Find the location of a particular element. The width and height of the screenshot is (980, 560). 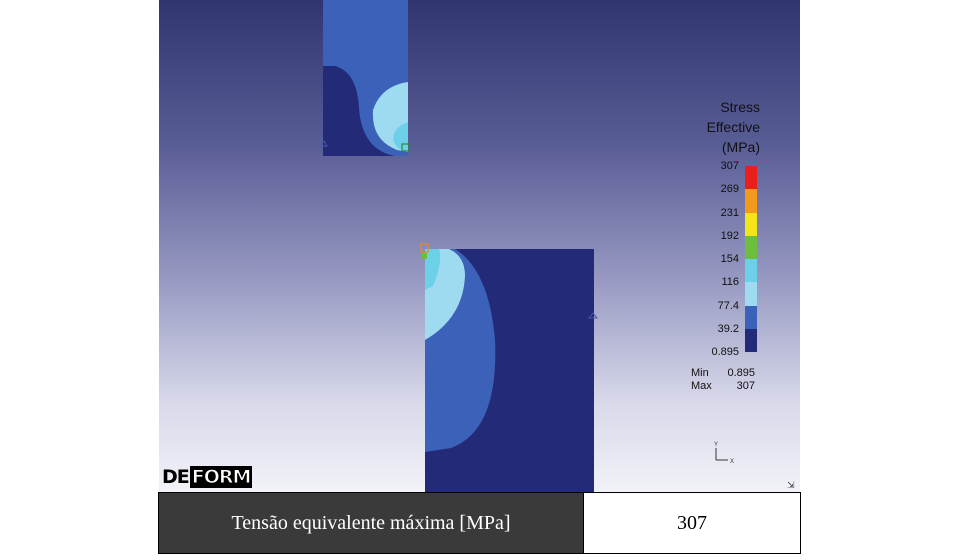

lower-workpiece is located at coordinates (509, 367).